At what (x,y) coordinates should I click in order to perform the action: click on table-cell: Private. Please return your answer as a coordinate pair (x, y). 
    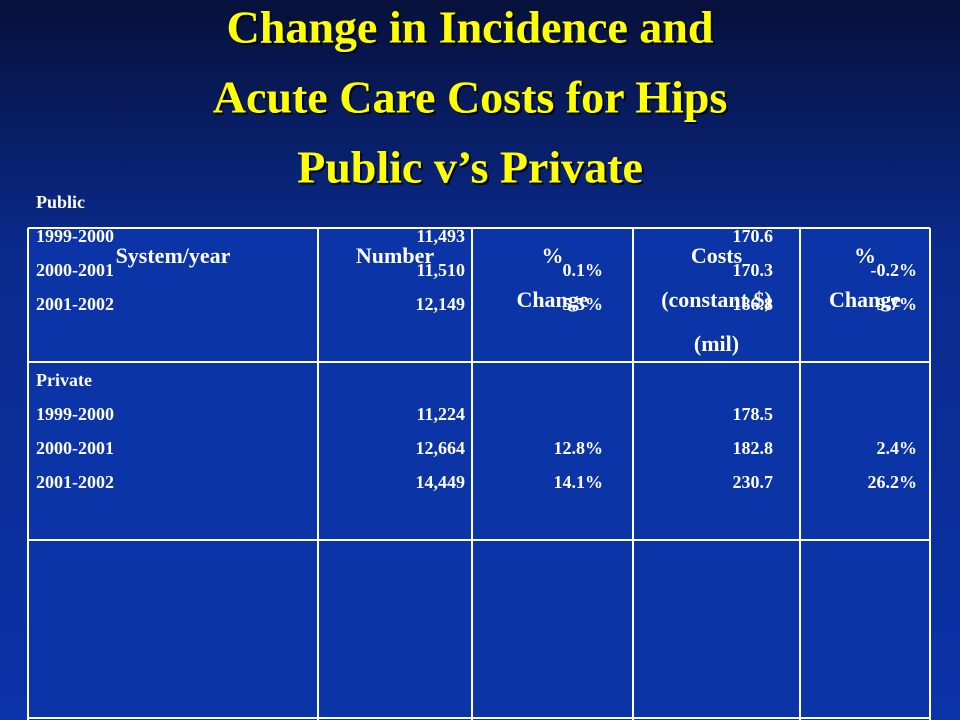
    Looking at the image, I should click on (64, 380).